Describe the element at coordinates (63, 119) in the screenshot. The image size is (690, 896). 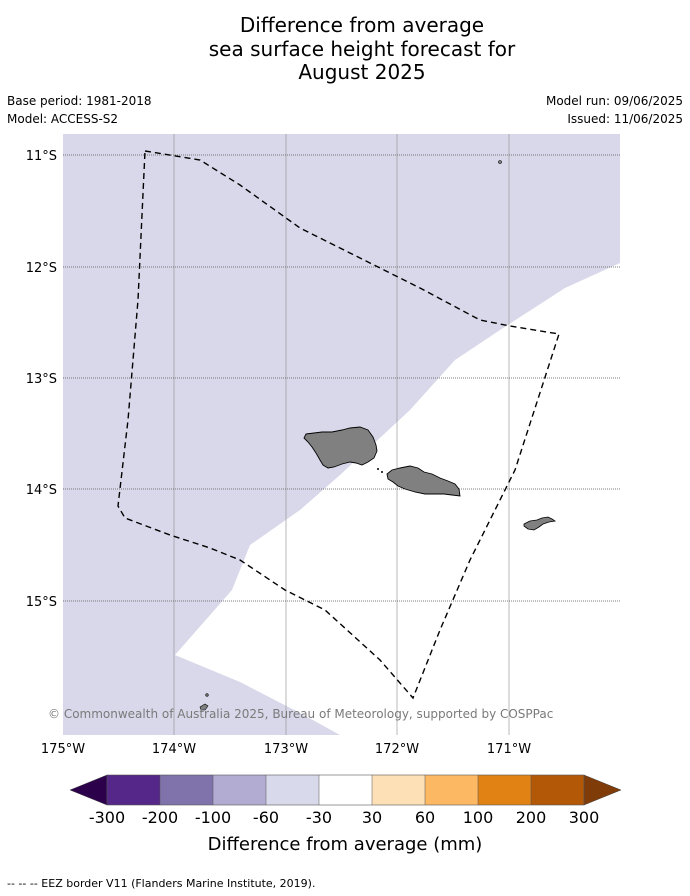
I see `model-label: Model: ACCESS-S2` at that location.